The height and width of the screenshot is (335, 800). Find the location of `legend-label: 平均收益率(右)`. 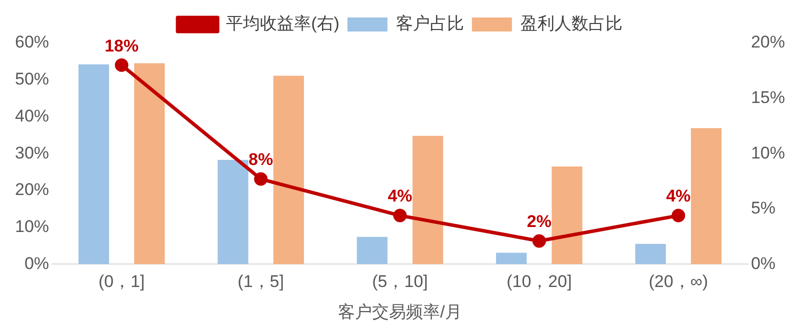

legend-label: 平均收益率(右) is located at coordinates (283, 24).